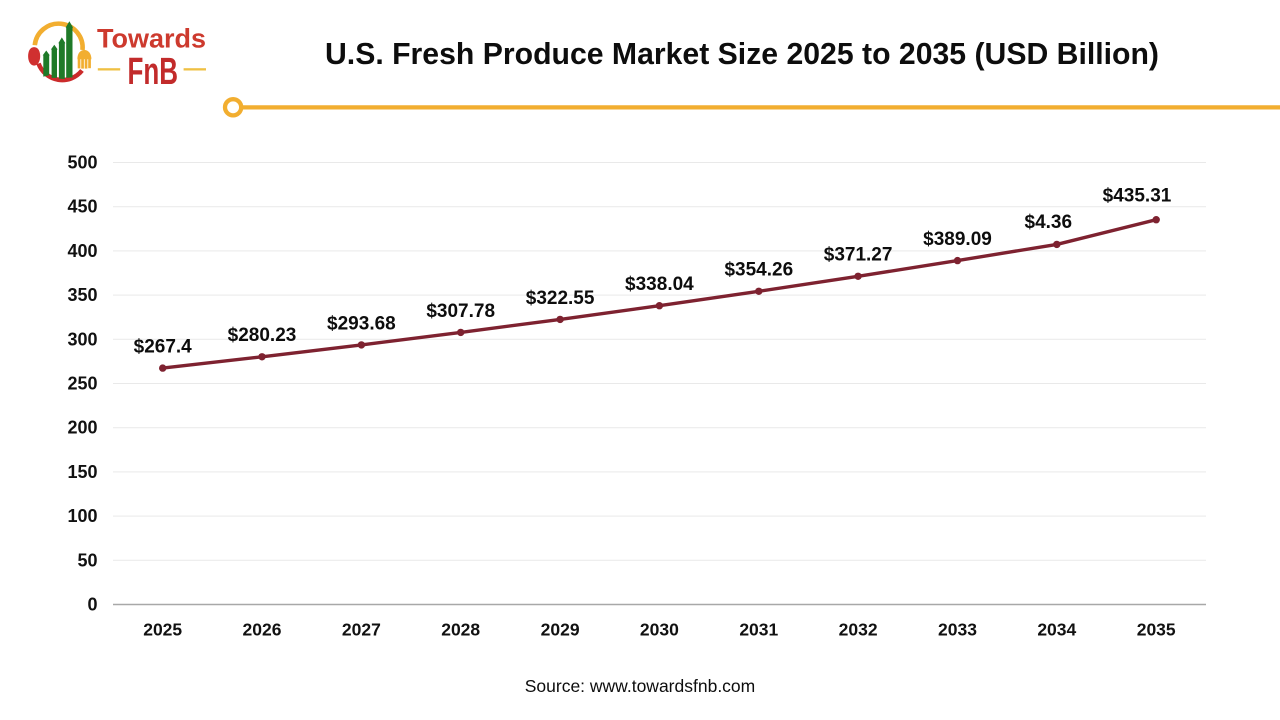  What do you see at coordinates (82, 163) in the screenshot?
I see `svg-text: 500` at bounding box center [82, 163].